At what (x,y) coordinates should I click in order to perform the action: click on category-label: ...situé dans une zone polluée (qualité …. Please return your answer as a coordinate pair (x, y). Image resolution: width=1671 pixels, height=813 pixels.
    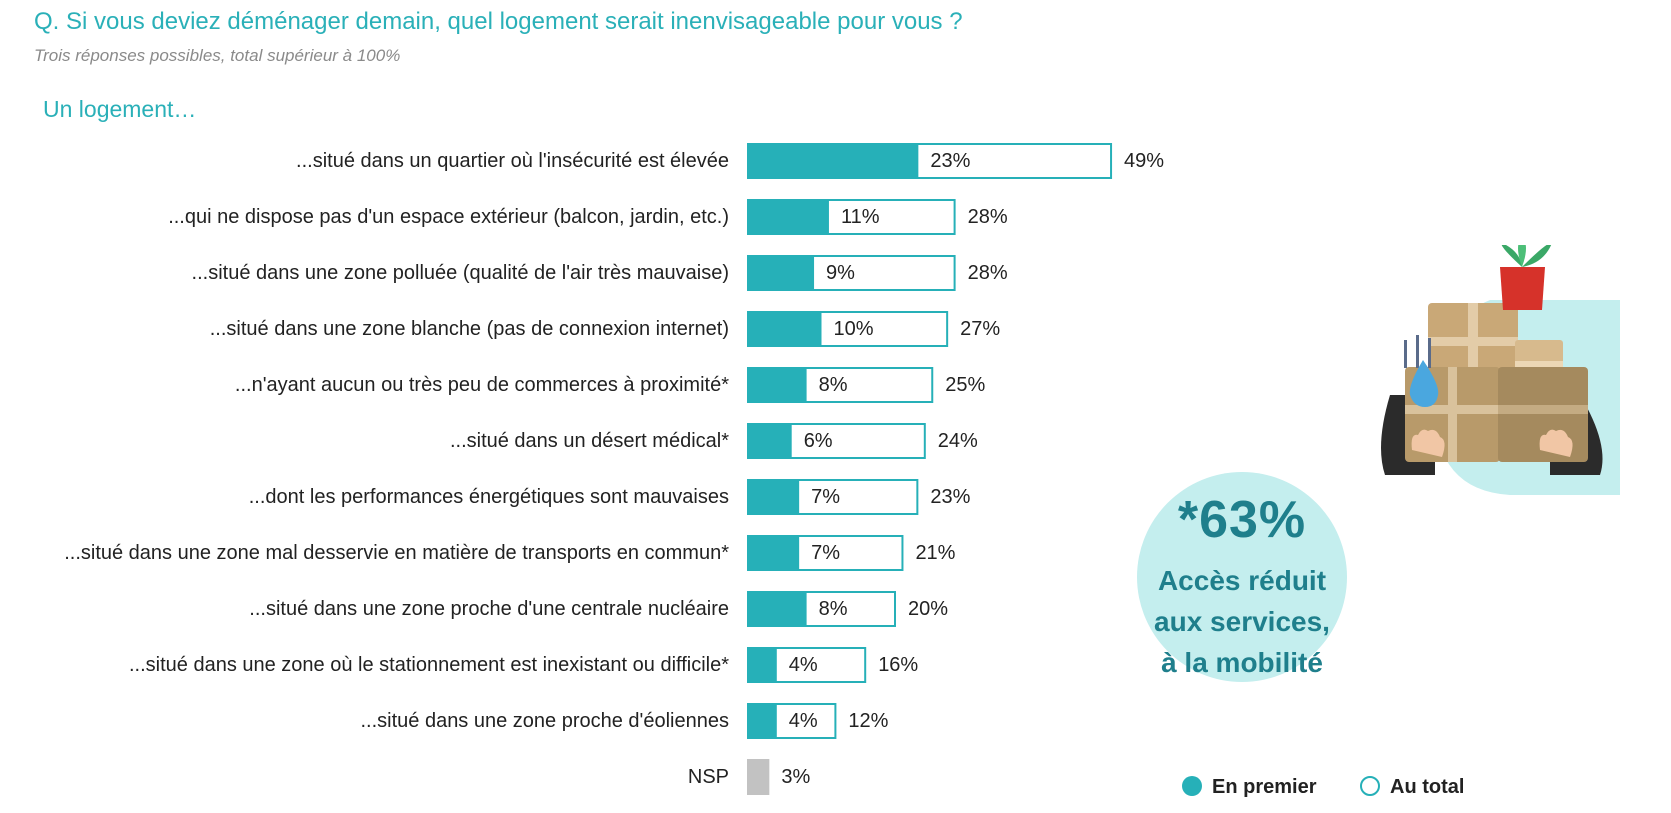
    Looking at the image, I should click on (460, 273).